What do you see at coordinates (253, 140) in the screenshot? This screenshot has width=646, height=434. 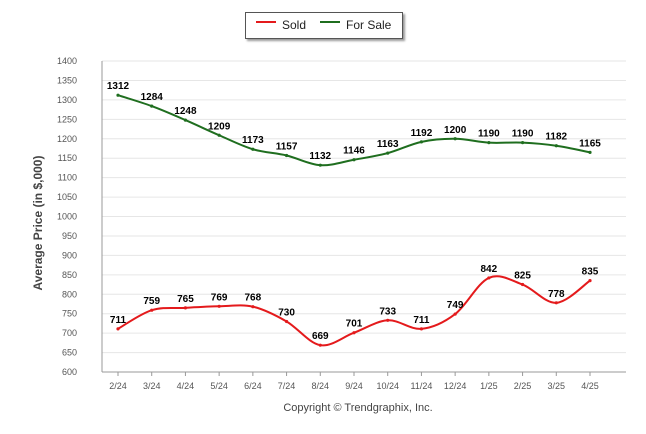 I see `data-label-for-sale-4: 1173` at bounding box center [253, 140].